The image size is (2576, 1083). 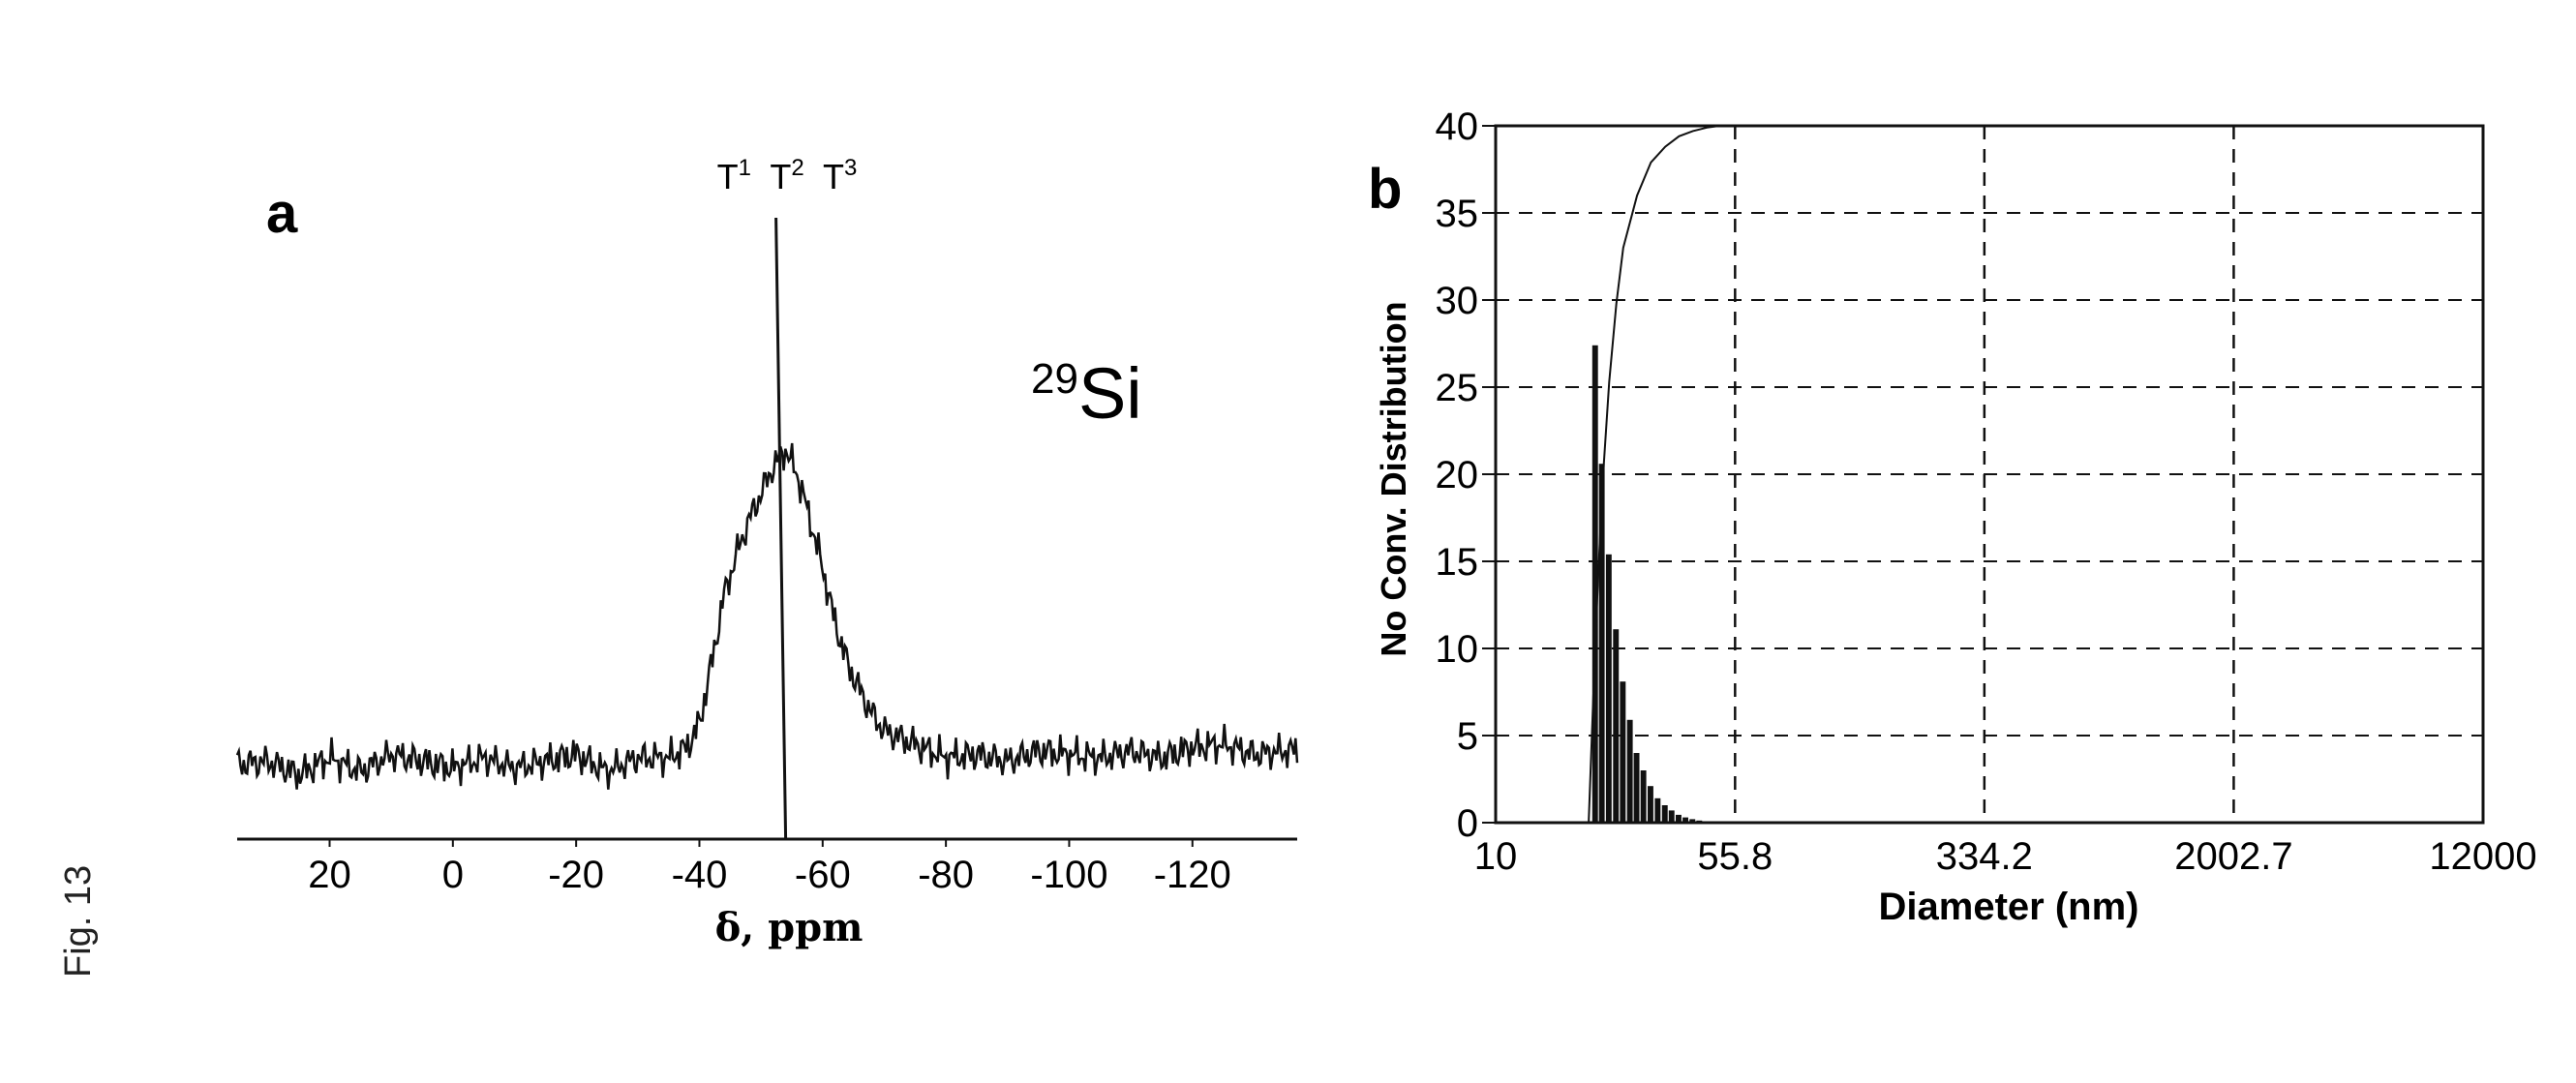 I want to click on spectrum-trace, so click(x=767, y=616).